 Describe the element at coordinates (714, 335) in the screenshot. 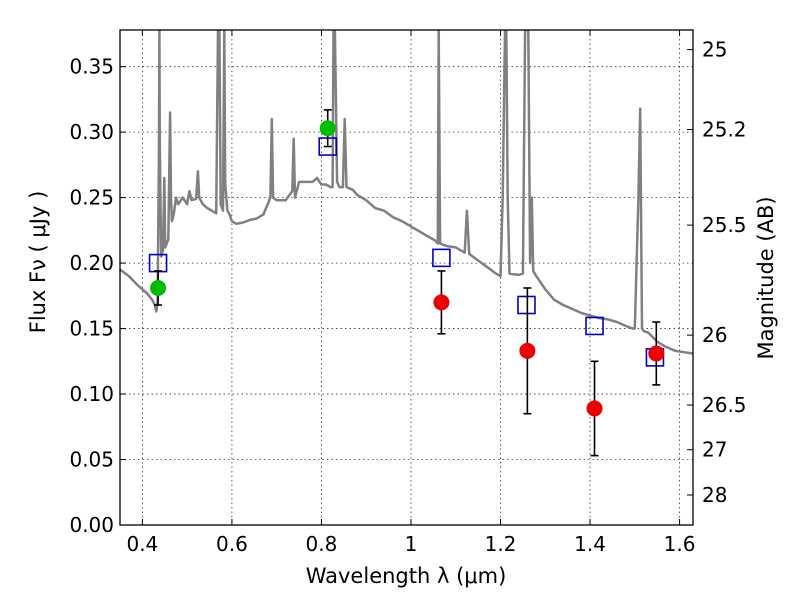

I see `right-y-tick-label: 26` at that location.